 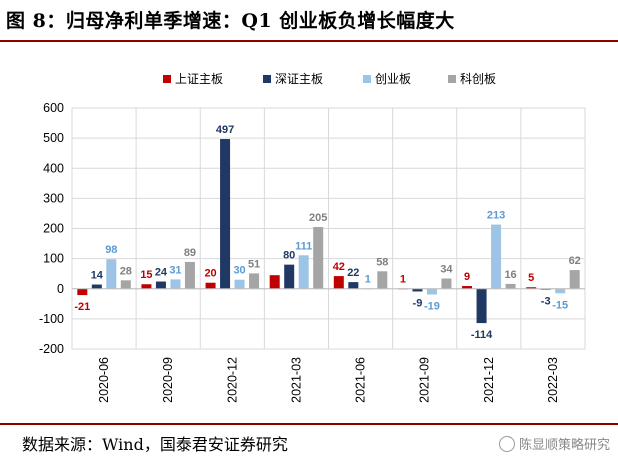 I want to click on data-label: -3, so click(x=546, y=302).